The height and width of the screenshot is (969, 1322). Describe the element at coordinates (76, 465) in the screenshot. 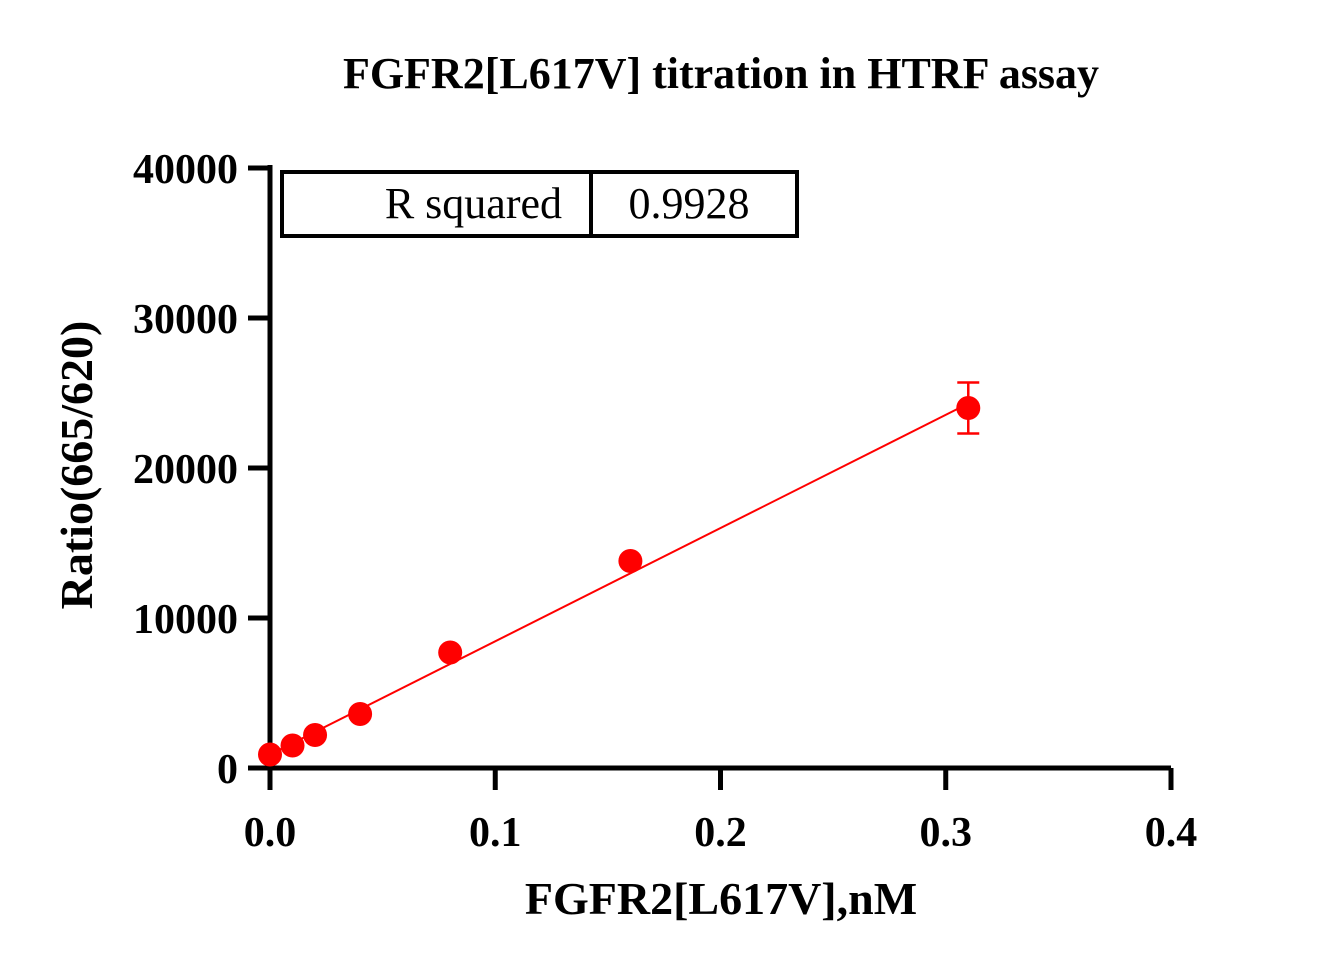

I see `y-axis-label: Ratio(665/620)` at that location.